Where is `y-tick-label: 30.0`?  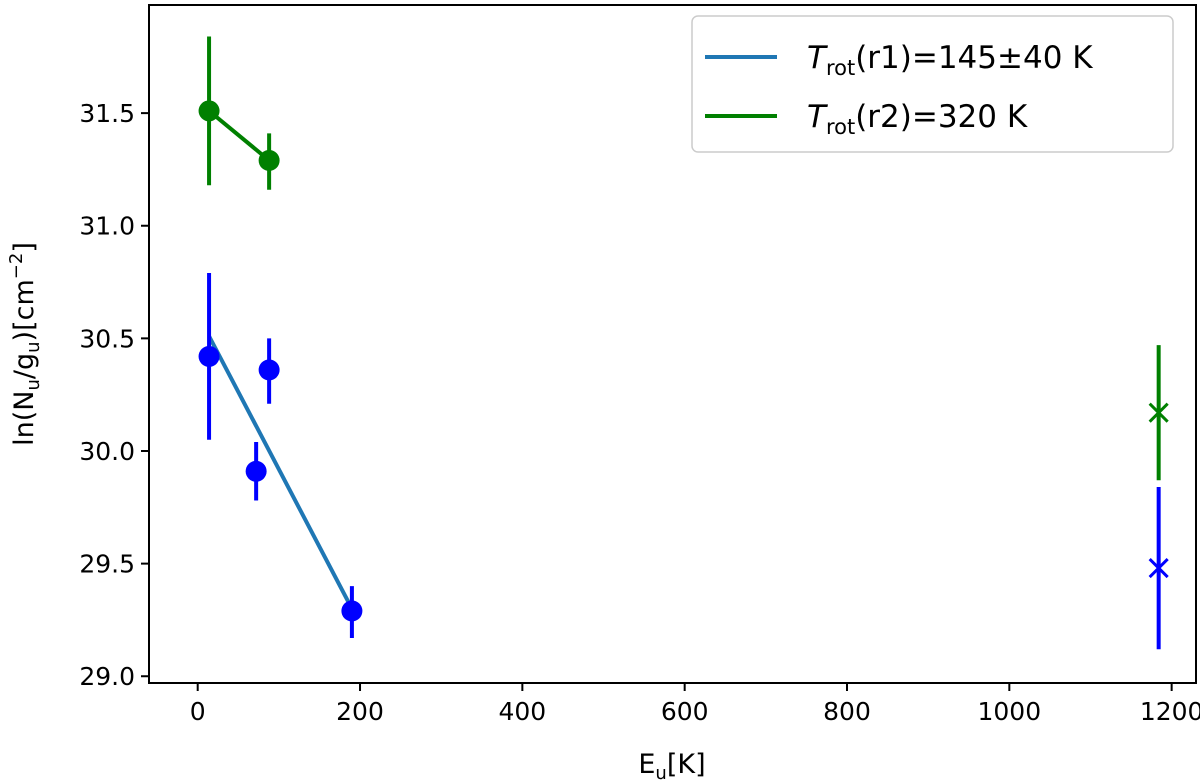
y-tick-label: 30.0 is located at coordinates (107, 451).